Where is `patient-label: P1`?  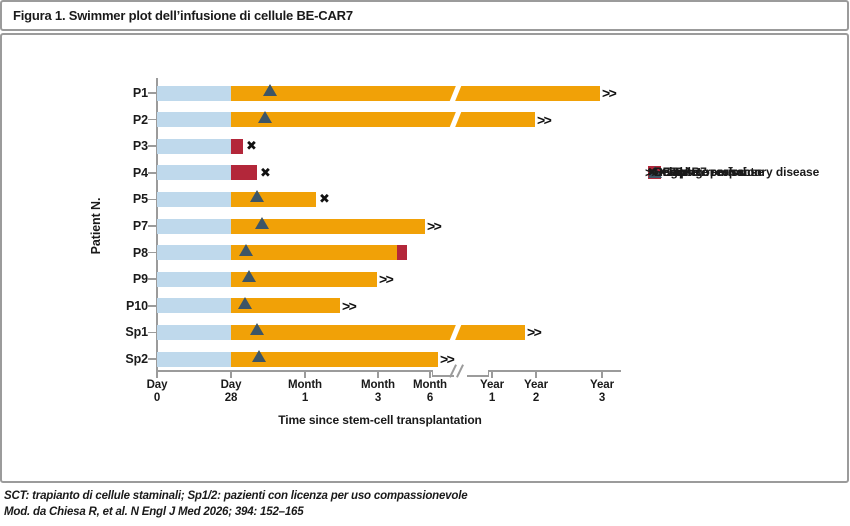
patient-label: P1 is located at coordinates (140, 93).